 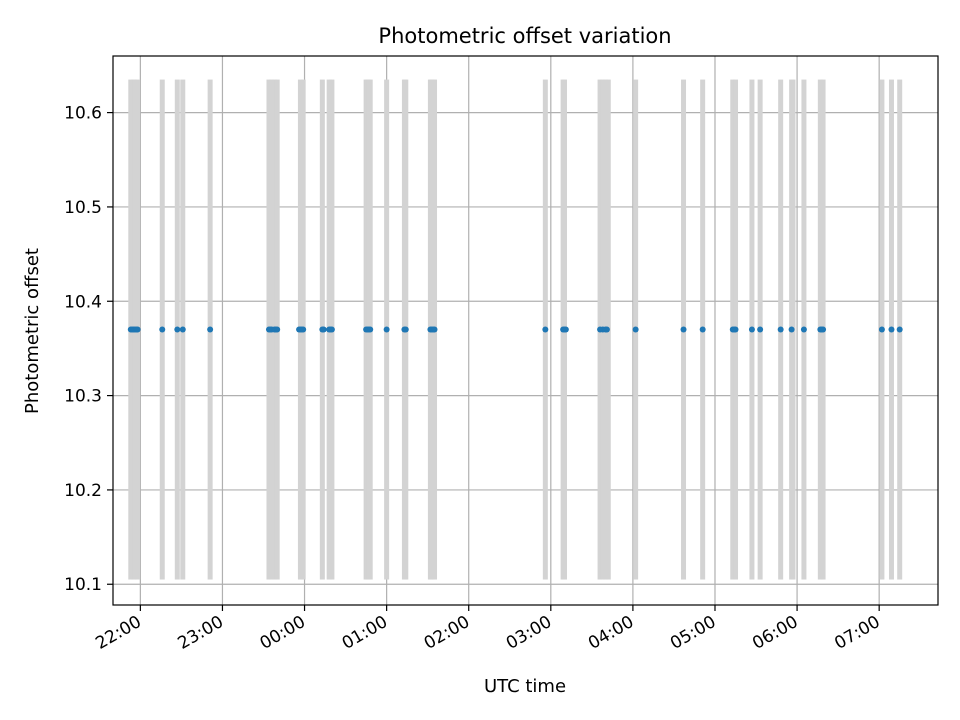 What do you see at coordinates (83, 397) in the screenshot?
I see `y-tick-label: 10.3` at bounding box center [83, 397].